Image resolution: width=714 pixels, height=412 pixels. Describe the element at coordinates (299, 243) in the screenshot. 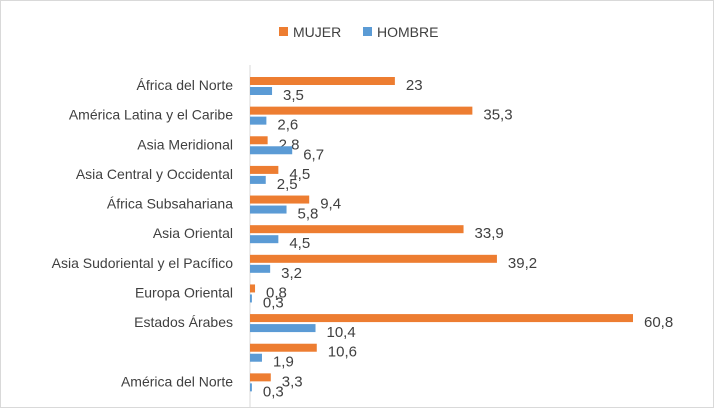

I see `data-label-hombre: 4,5` at that location.